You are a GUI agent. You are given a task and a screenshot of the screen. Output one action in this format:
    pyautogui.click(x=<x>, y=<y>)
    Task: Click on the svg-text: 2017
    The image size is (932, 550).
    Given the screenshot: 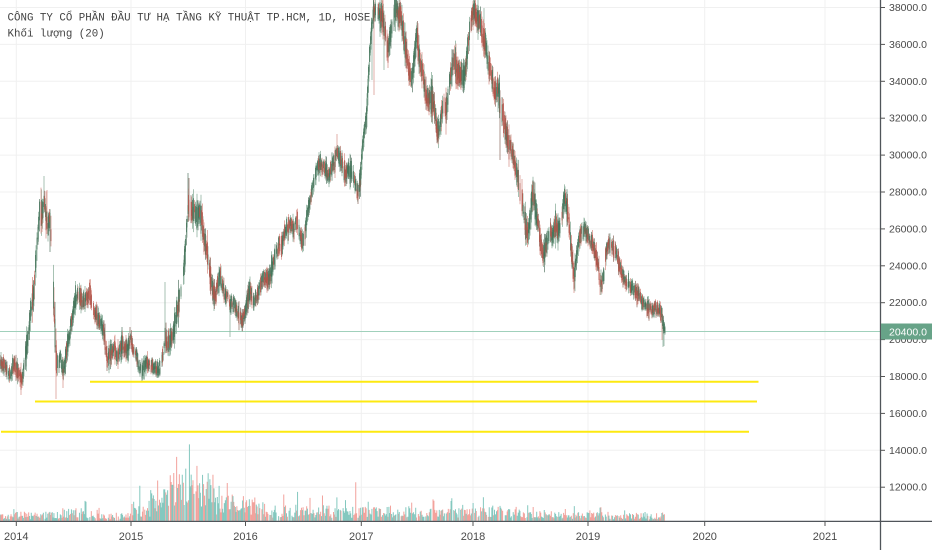 What is the action you would take?
    pyautogui.click(x=361, y=537)
    